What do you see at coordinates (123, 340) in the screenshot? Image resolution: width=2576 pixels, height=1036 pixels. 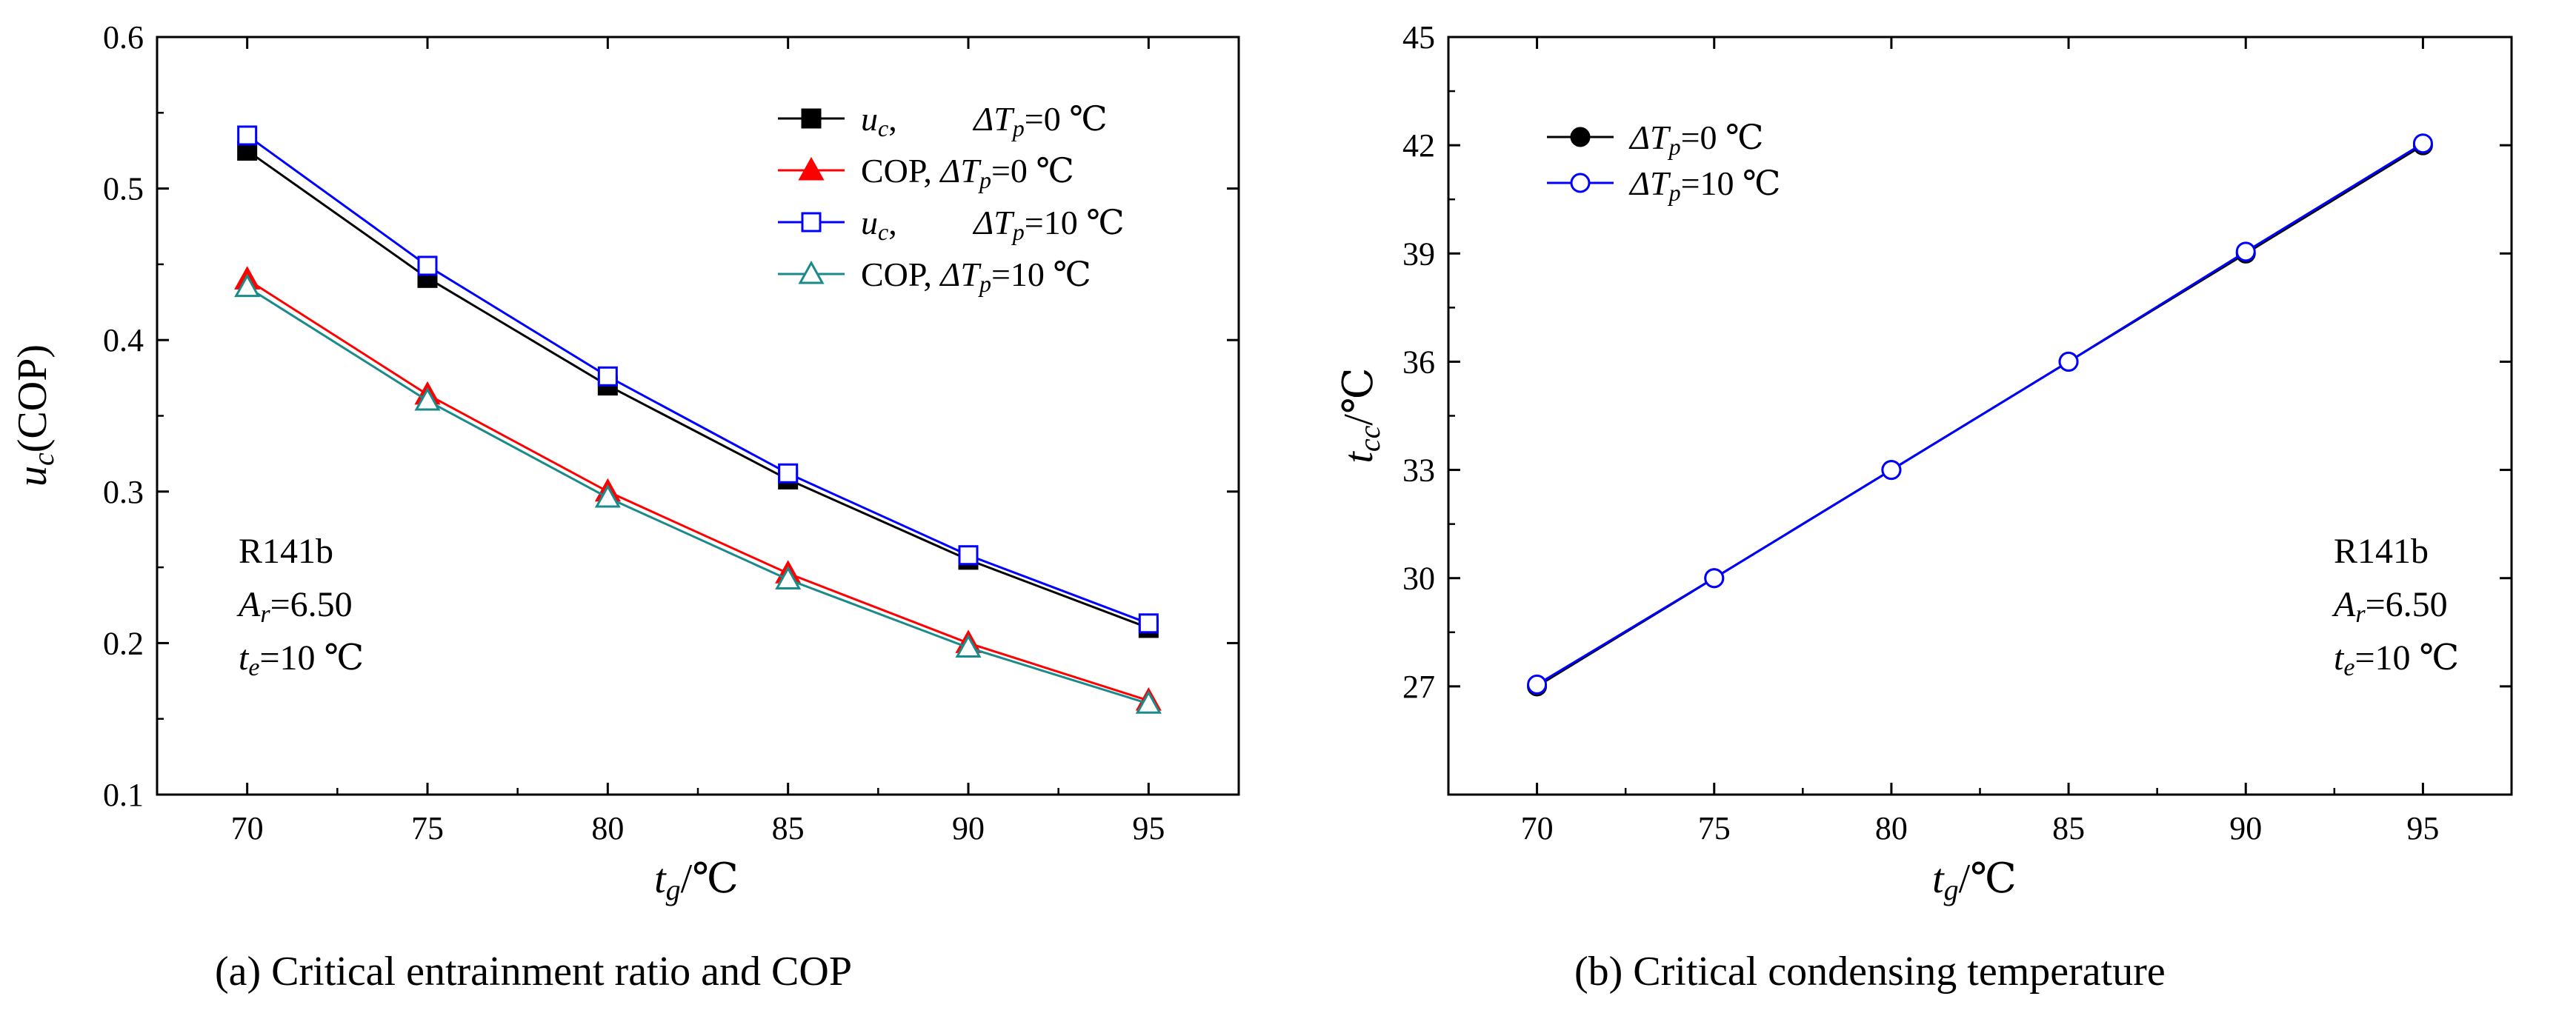 I see `y-tick-label: 0.4` at bounding box center [123, 340].